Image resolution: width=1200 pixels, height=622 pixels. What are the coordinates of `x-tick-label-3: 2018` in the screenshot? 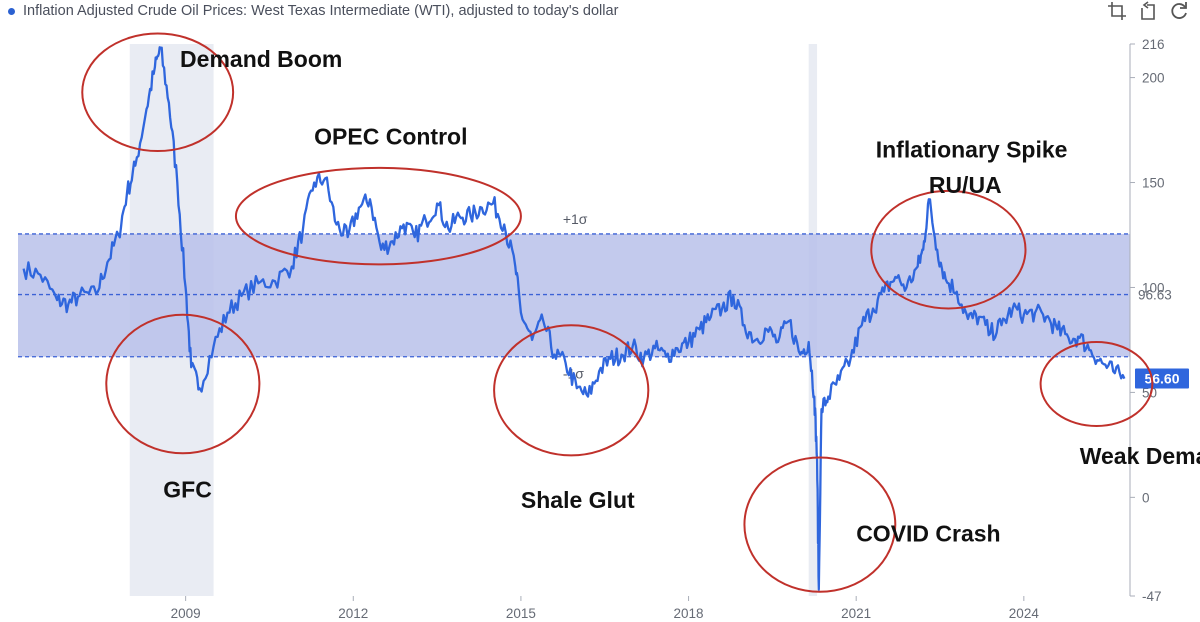 It's located at (689, 613).